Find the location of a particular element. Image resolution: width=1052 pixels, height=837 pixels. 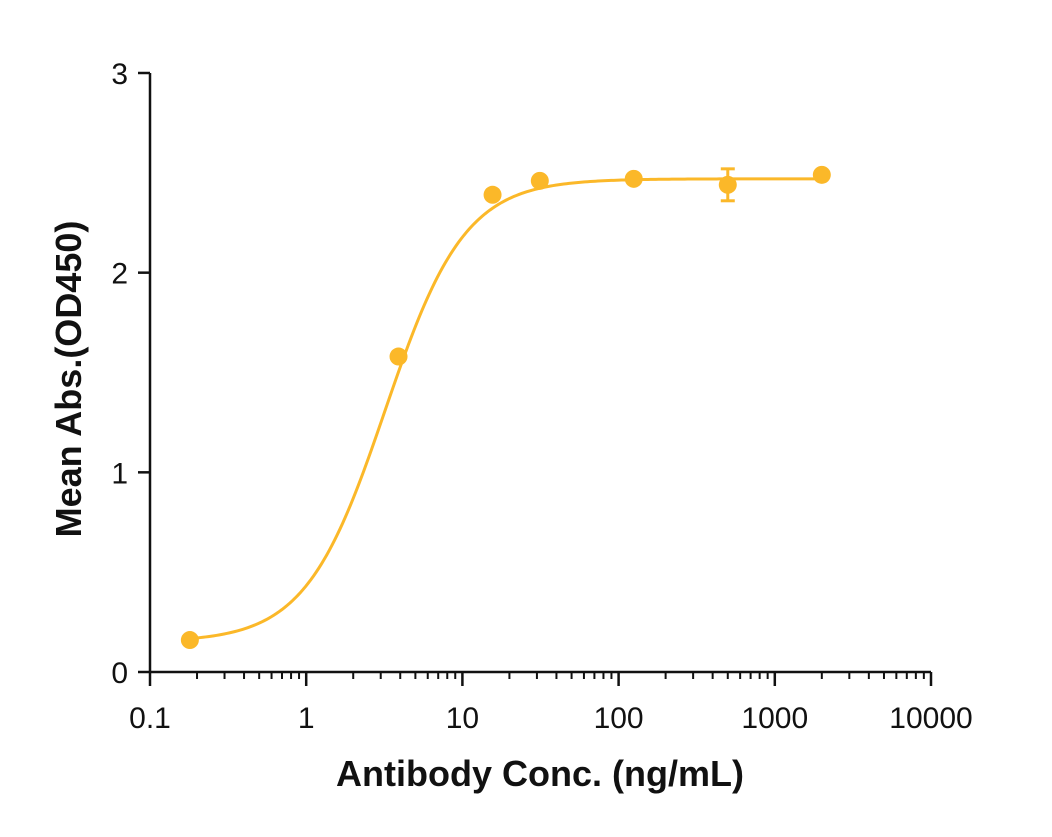

x-tick-label: 1000 is located at coordinates (774, 718).